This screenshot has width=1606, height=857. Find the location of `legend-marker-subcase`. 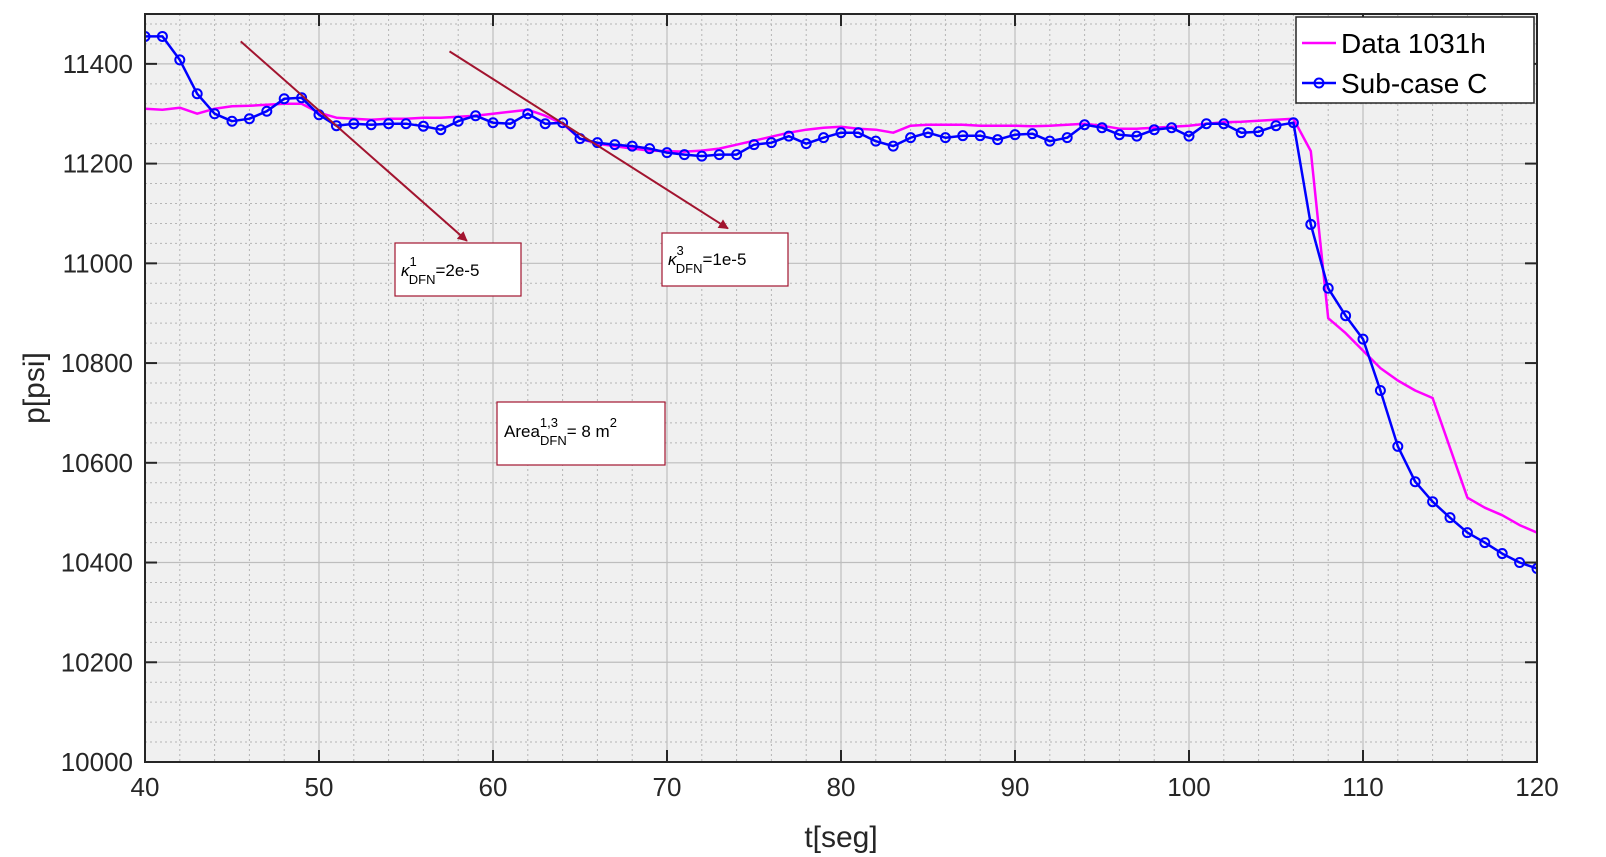

legend-marker-subcase is located at coordinates (1319, 83).